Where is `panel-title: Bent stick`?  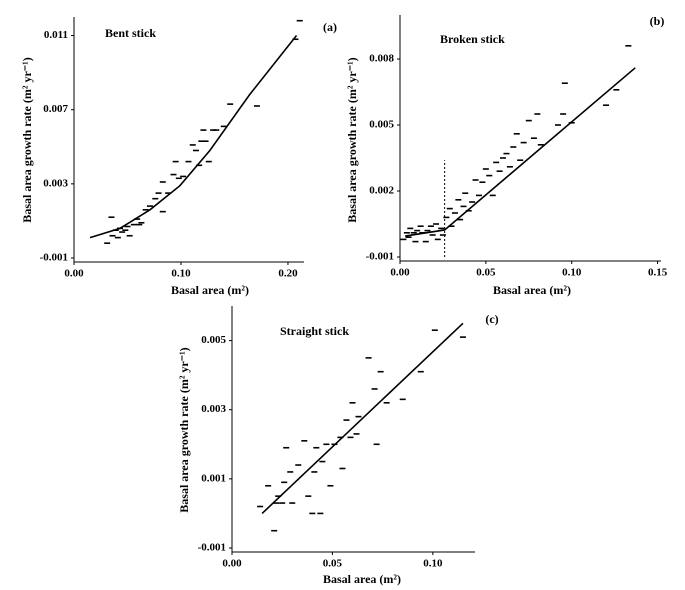 panel-title: Bent stick is located at coordinates (130, 33).